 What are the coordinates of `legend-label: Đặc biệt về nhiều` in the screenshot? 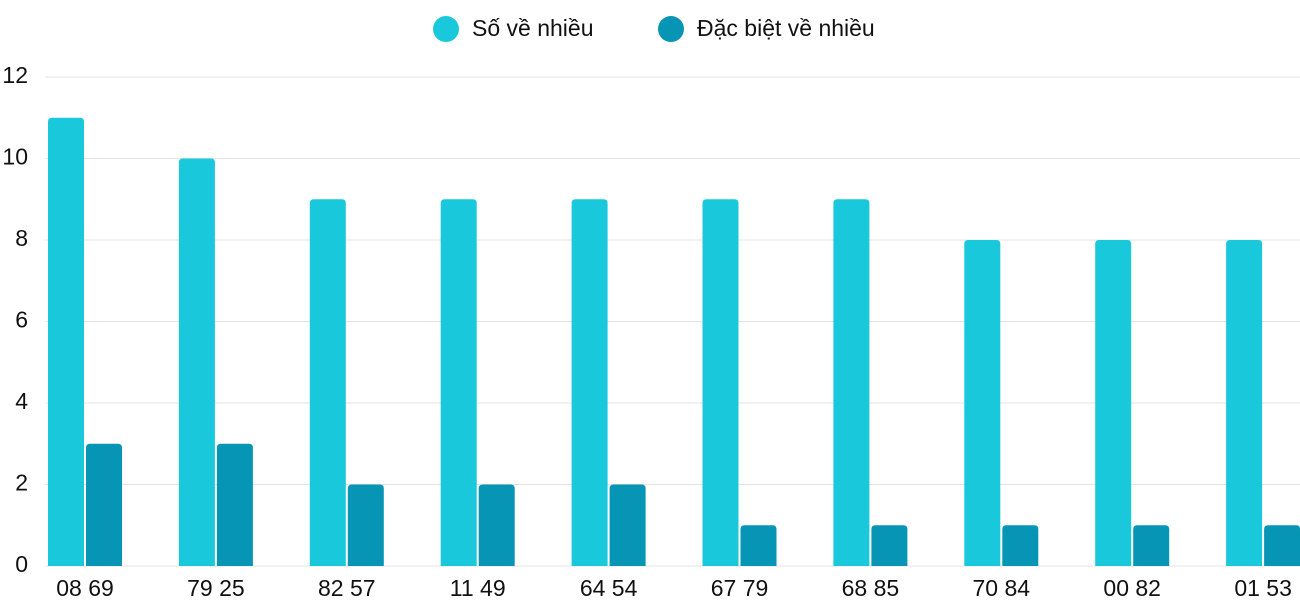 It's located at (786, 28).